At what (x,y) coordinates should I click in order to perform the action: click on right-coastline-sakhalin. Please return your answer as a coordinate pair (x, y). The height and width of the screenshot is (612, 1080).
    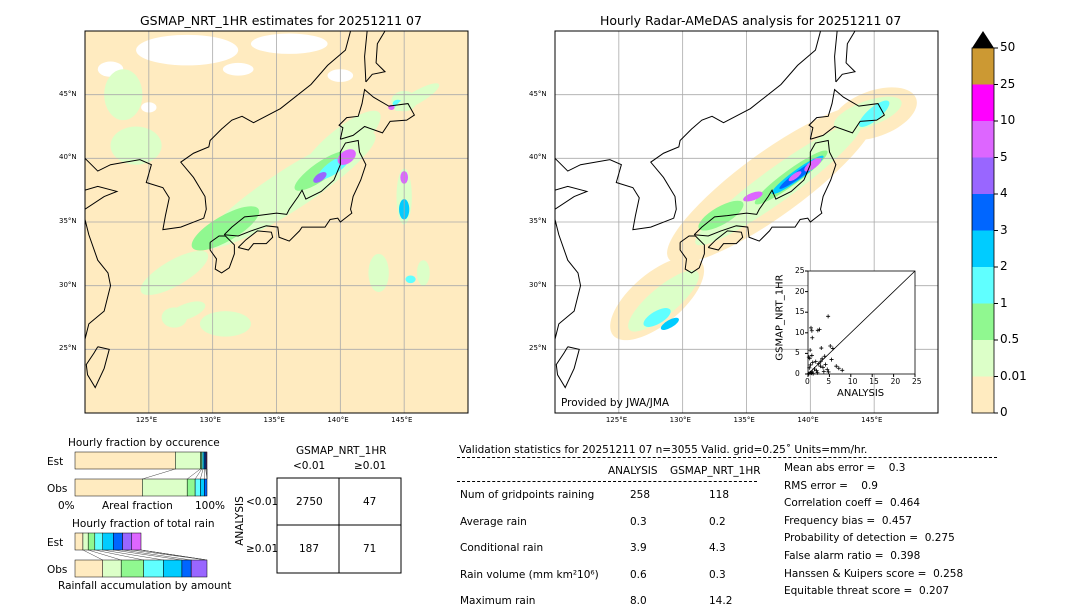
    Looking at the image, I should click on (846, 57).